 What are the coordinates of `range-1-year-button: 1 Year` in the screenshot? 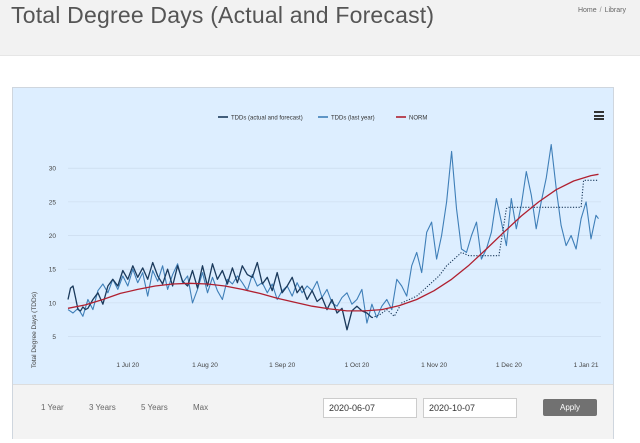 It's located at (52, 407).